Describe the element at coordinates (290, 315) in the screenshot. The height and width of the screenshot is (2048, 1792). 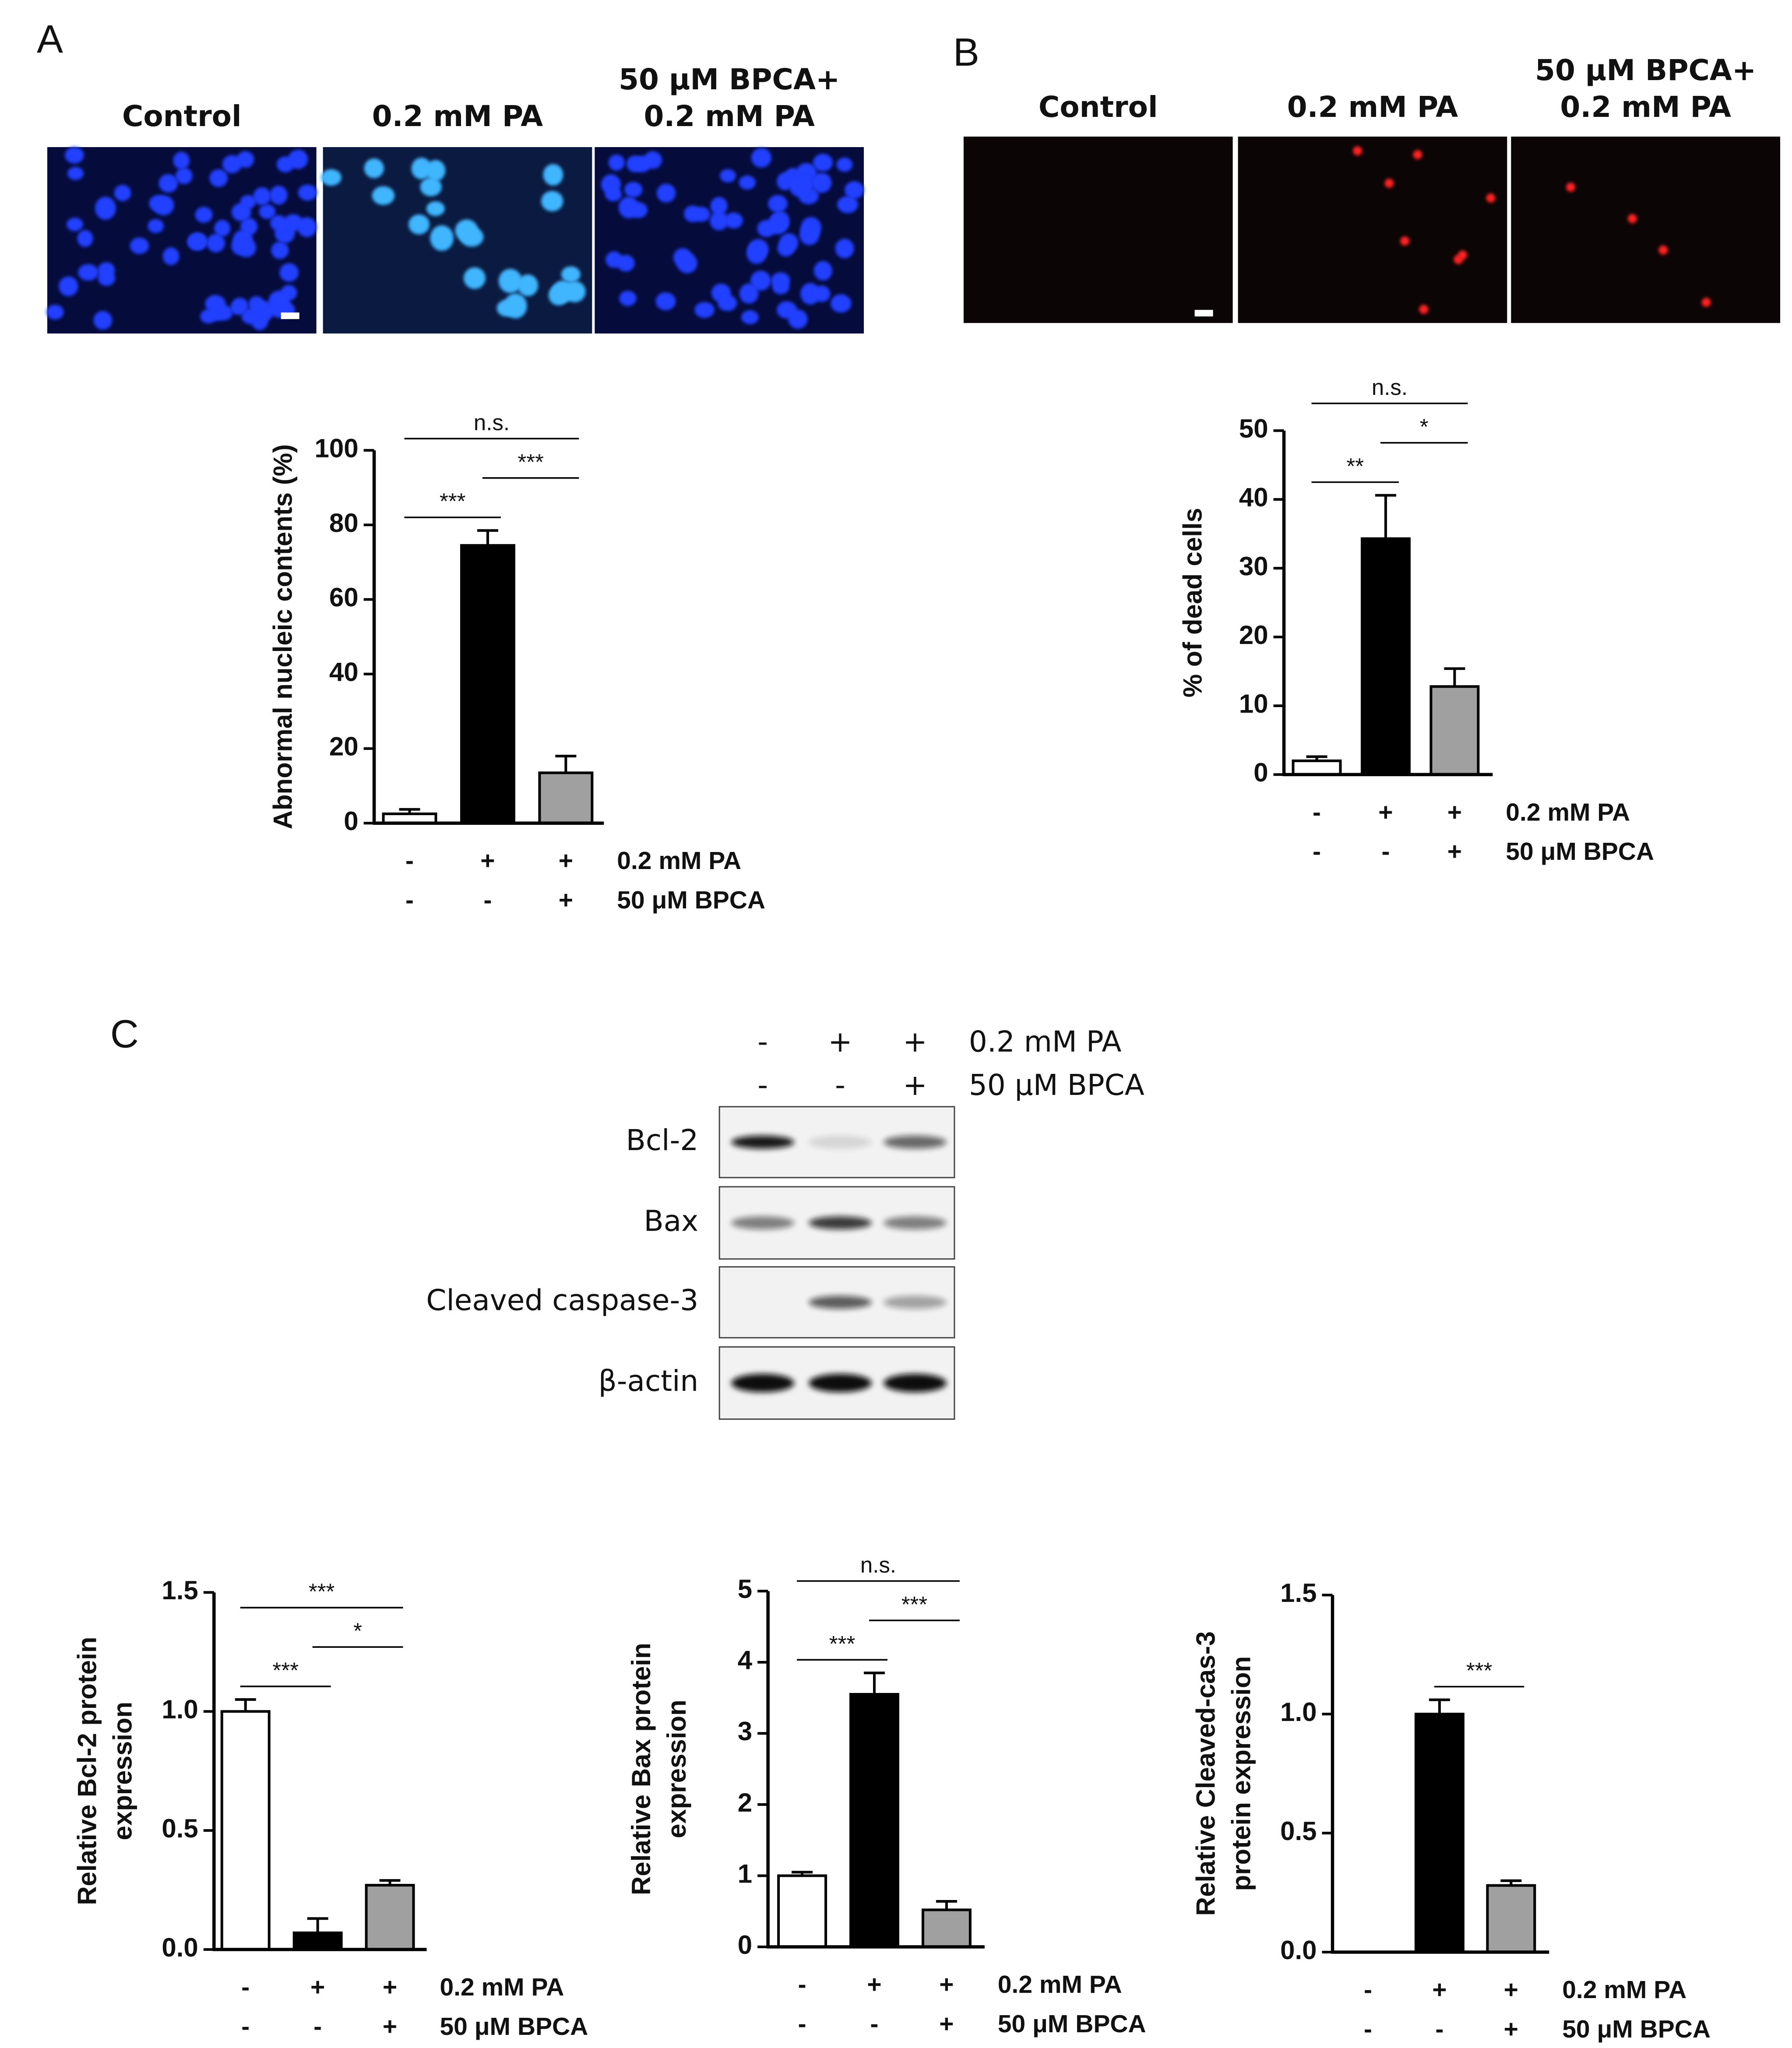
I see `scale-bar` at that location.